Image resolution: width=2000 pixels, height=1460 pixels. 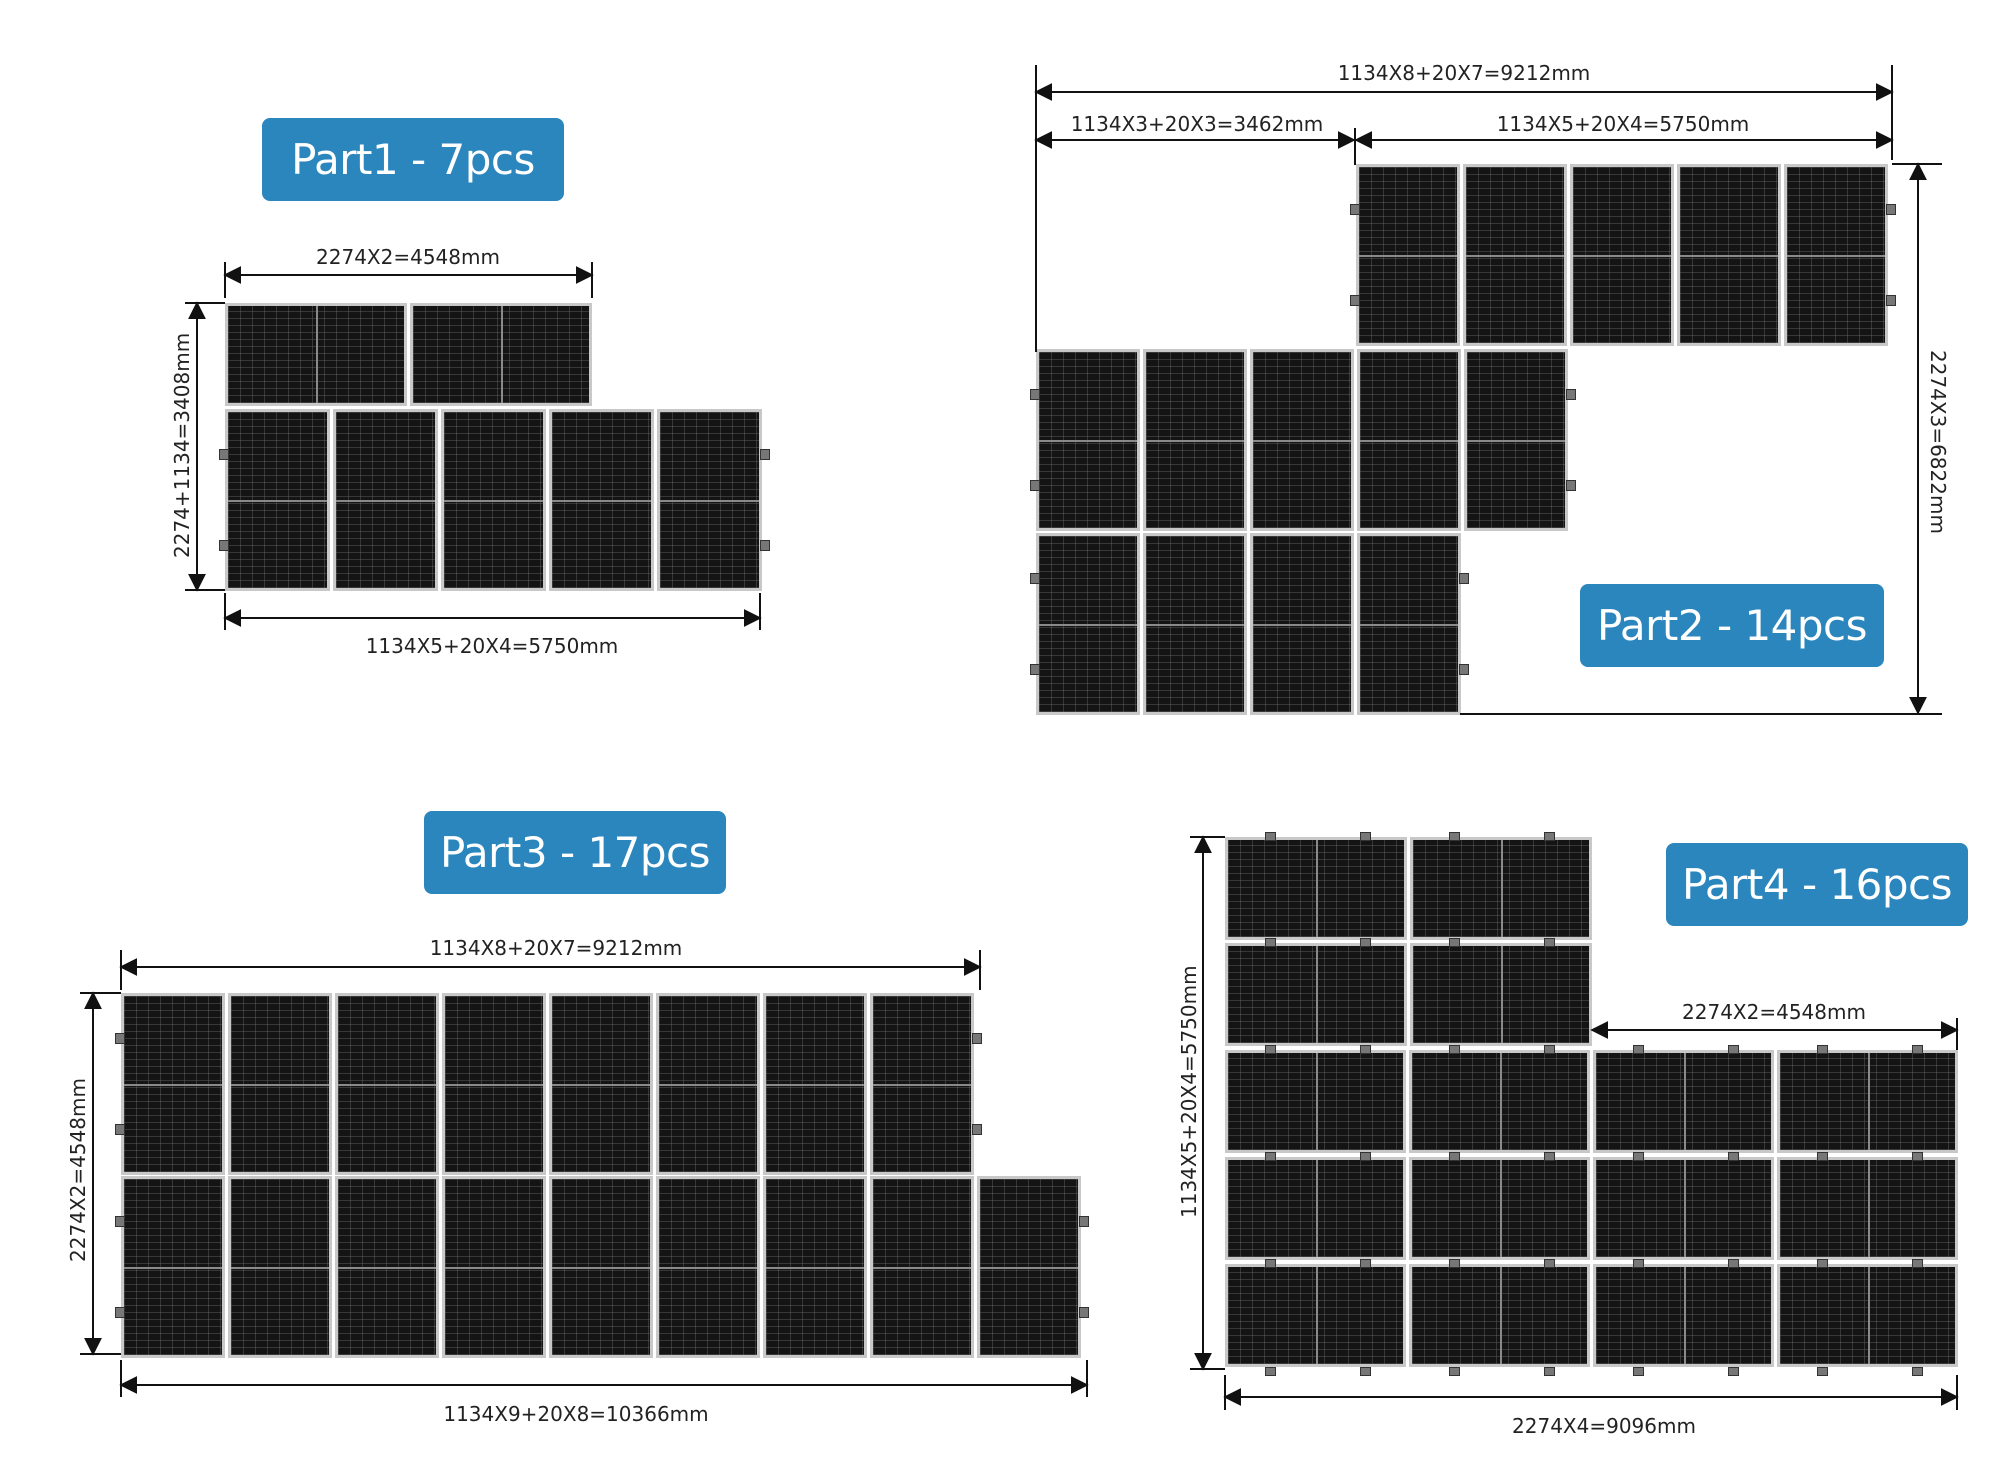 What do you see at coordinates (1623, 124) in the screenshot?
I see `part2-right-dimension: 1134X5+20X4=5750mm` at bounding box center [1623, 124].